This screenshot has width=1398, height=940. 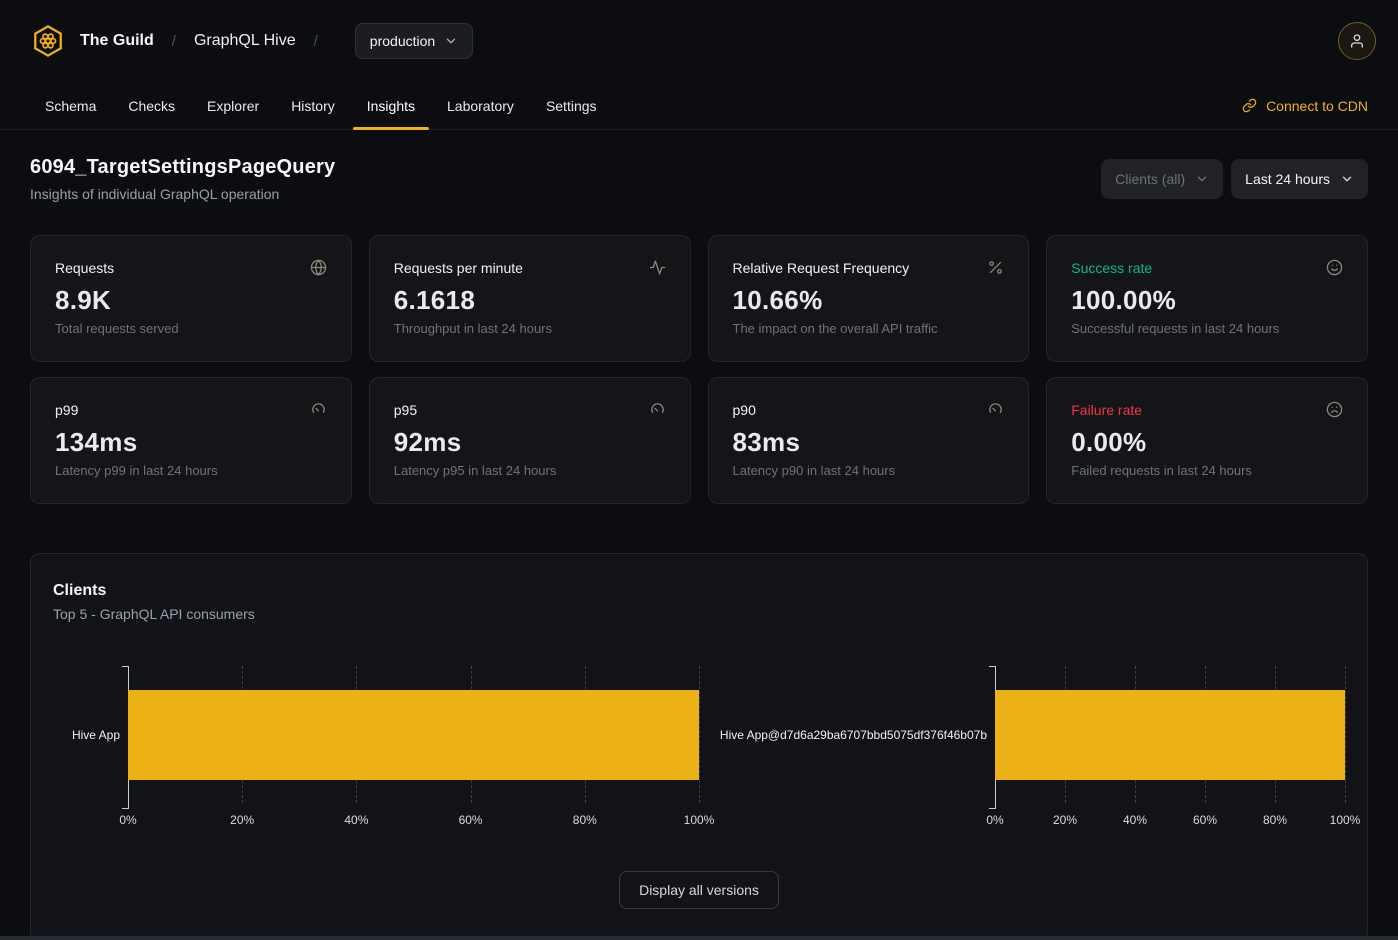 I want to click on connect-to-cdn-link: Connect to CDN, so click(x=1305, y=105).